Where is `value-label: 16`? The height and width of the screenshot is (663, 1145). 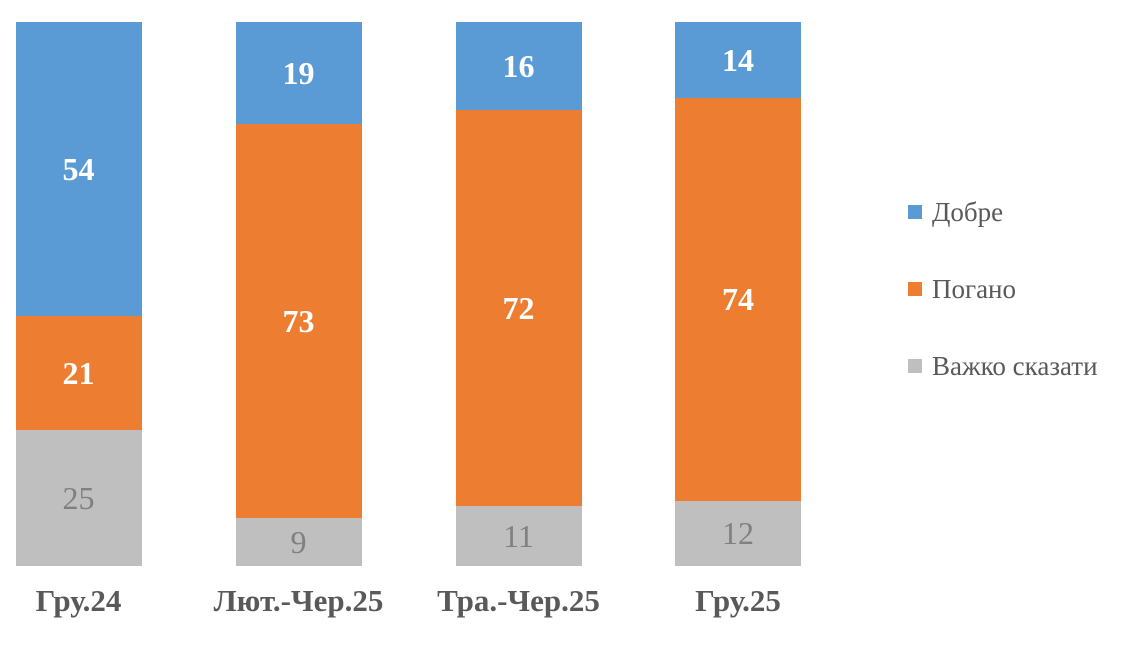
value-label: 16 is located at coordinates (518, 65).